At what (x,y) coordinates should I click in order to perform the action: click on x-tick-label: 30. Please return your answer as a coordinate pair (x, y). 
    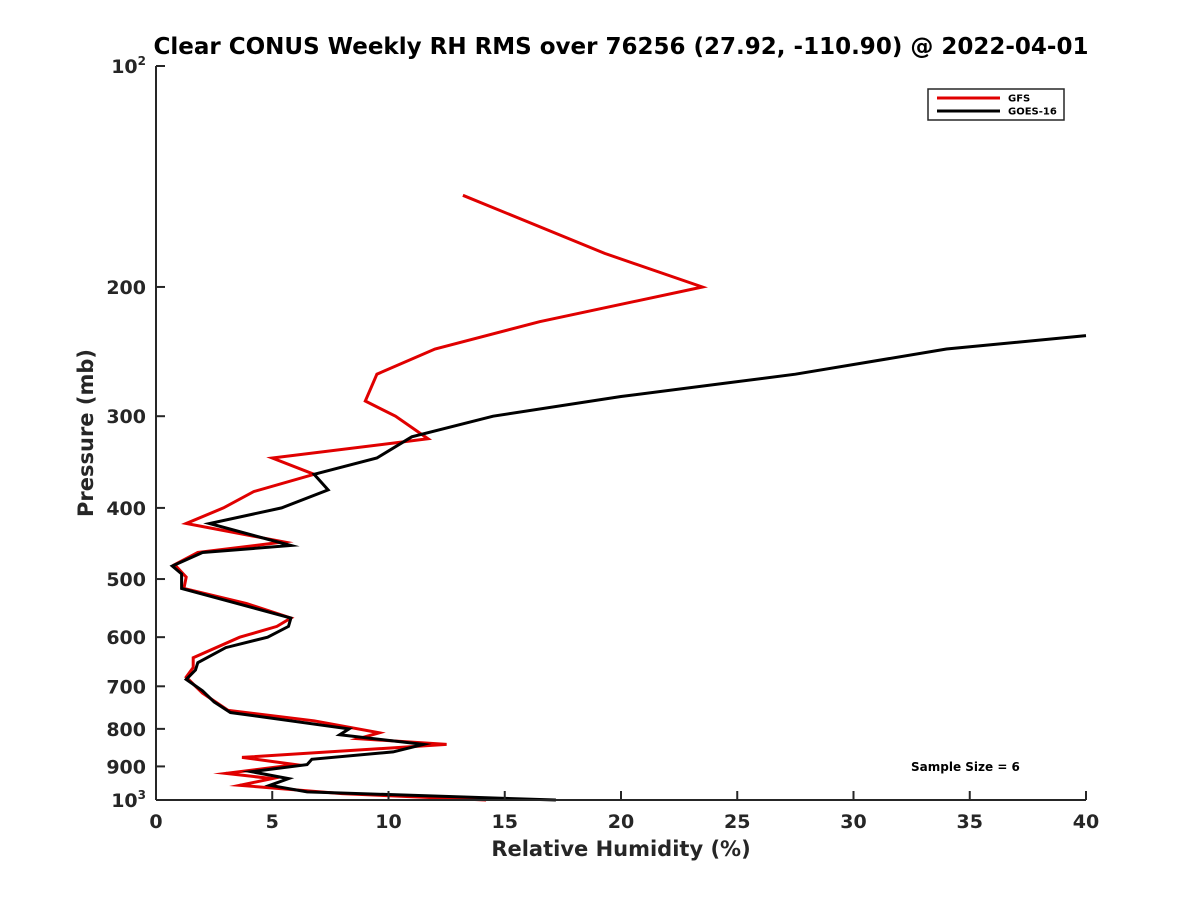
    Looking at the image, I should click on (853, 822).